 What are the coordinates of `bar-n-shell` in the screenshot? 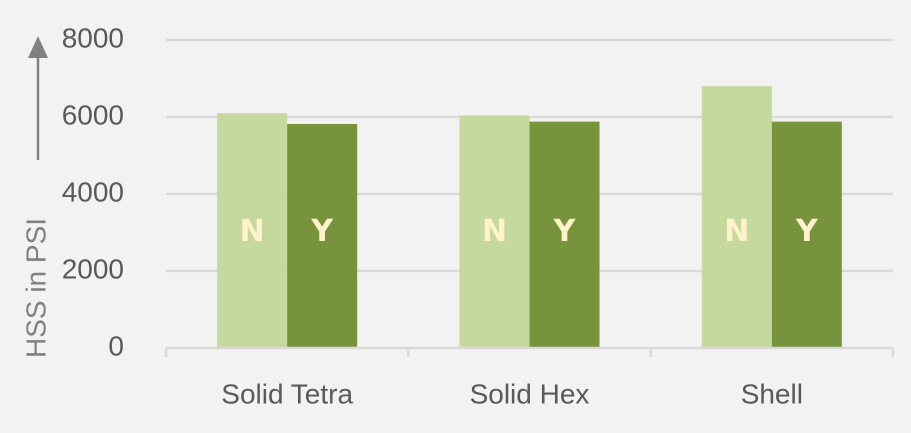 It's located at (736, 217).